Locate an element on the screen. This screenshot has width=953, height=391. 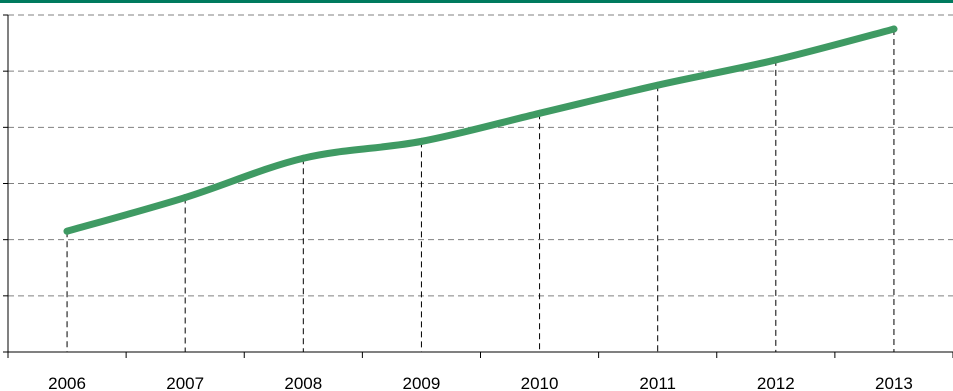
x-tick-label: 2011 is located at coordinates (657, 382).